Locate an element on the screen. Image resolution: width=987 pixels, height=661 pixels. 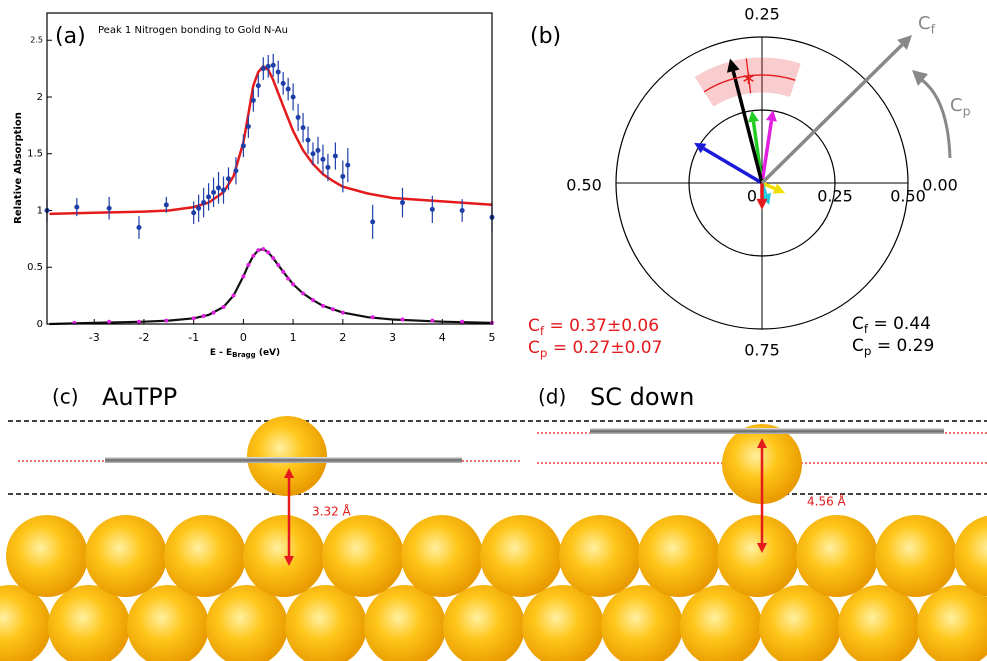
x-tick-label: 1 is located at coordinates (293, 337).